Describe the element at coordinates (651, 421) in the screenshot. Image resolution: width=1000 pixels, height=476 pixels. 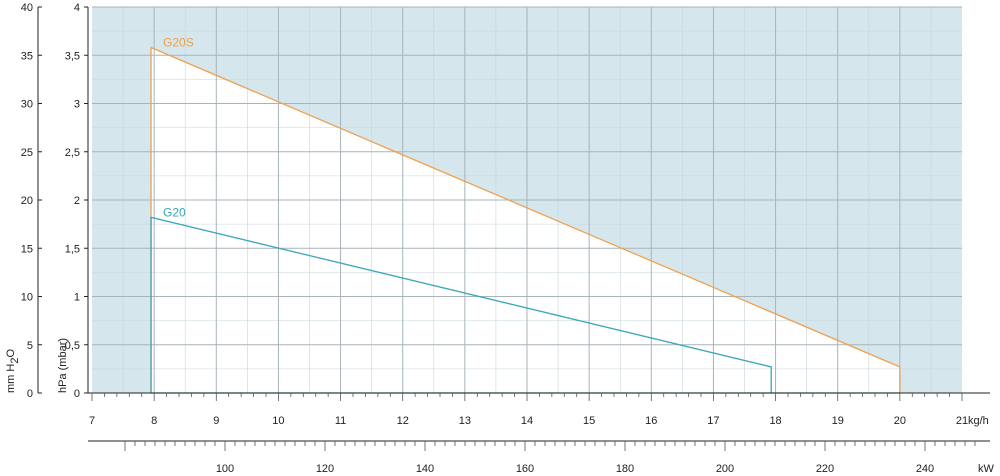
I see `x-kgh-tick-label: 16` at that location.